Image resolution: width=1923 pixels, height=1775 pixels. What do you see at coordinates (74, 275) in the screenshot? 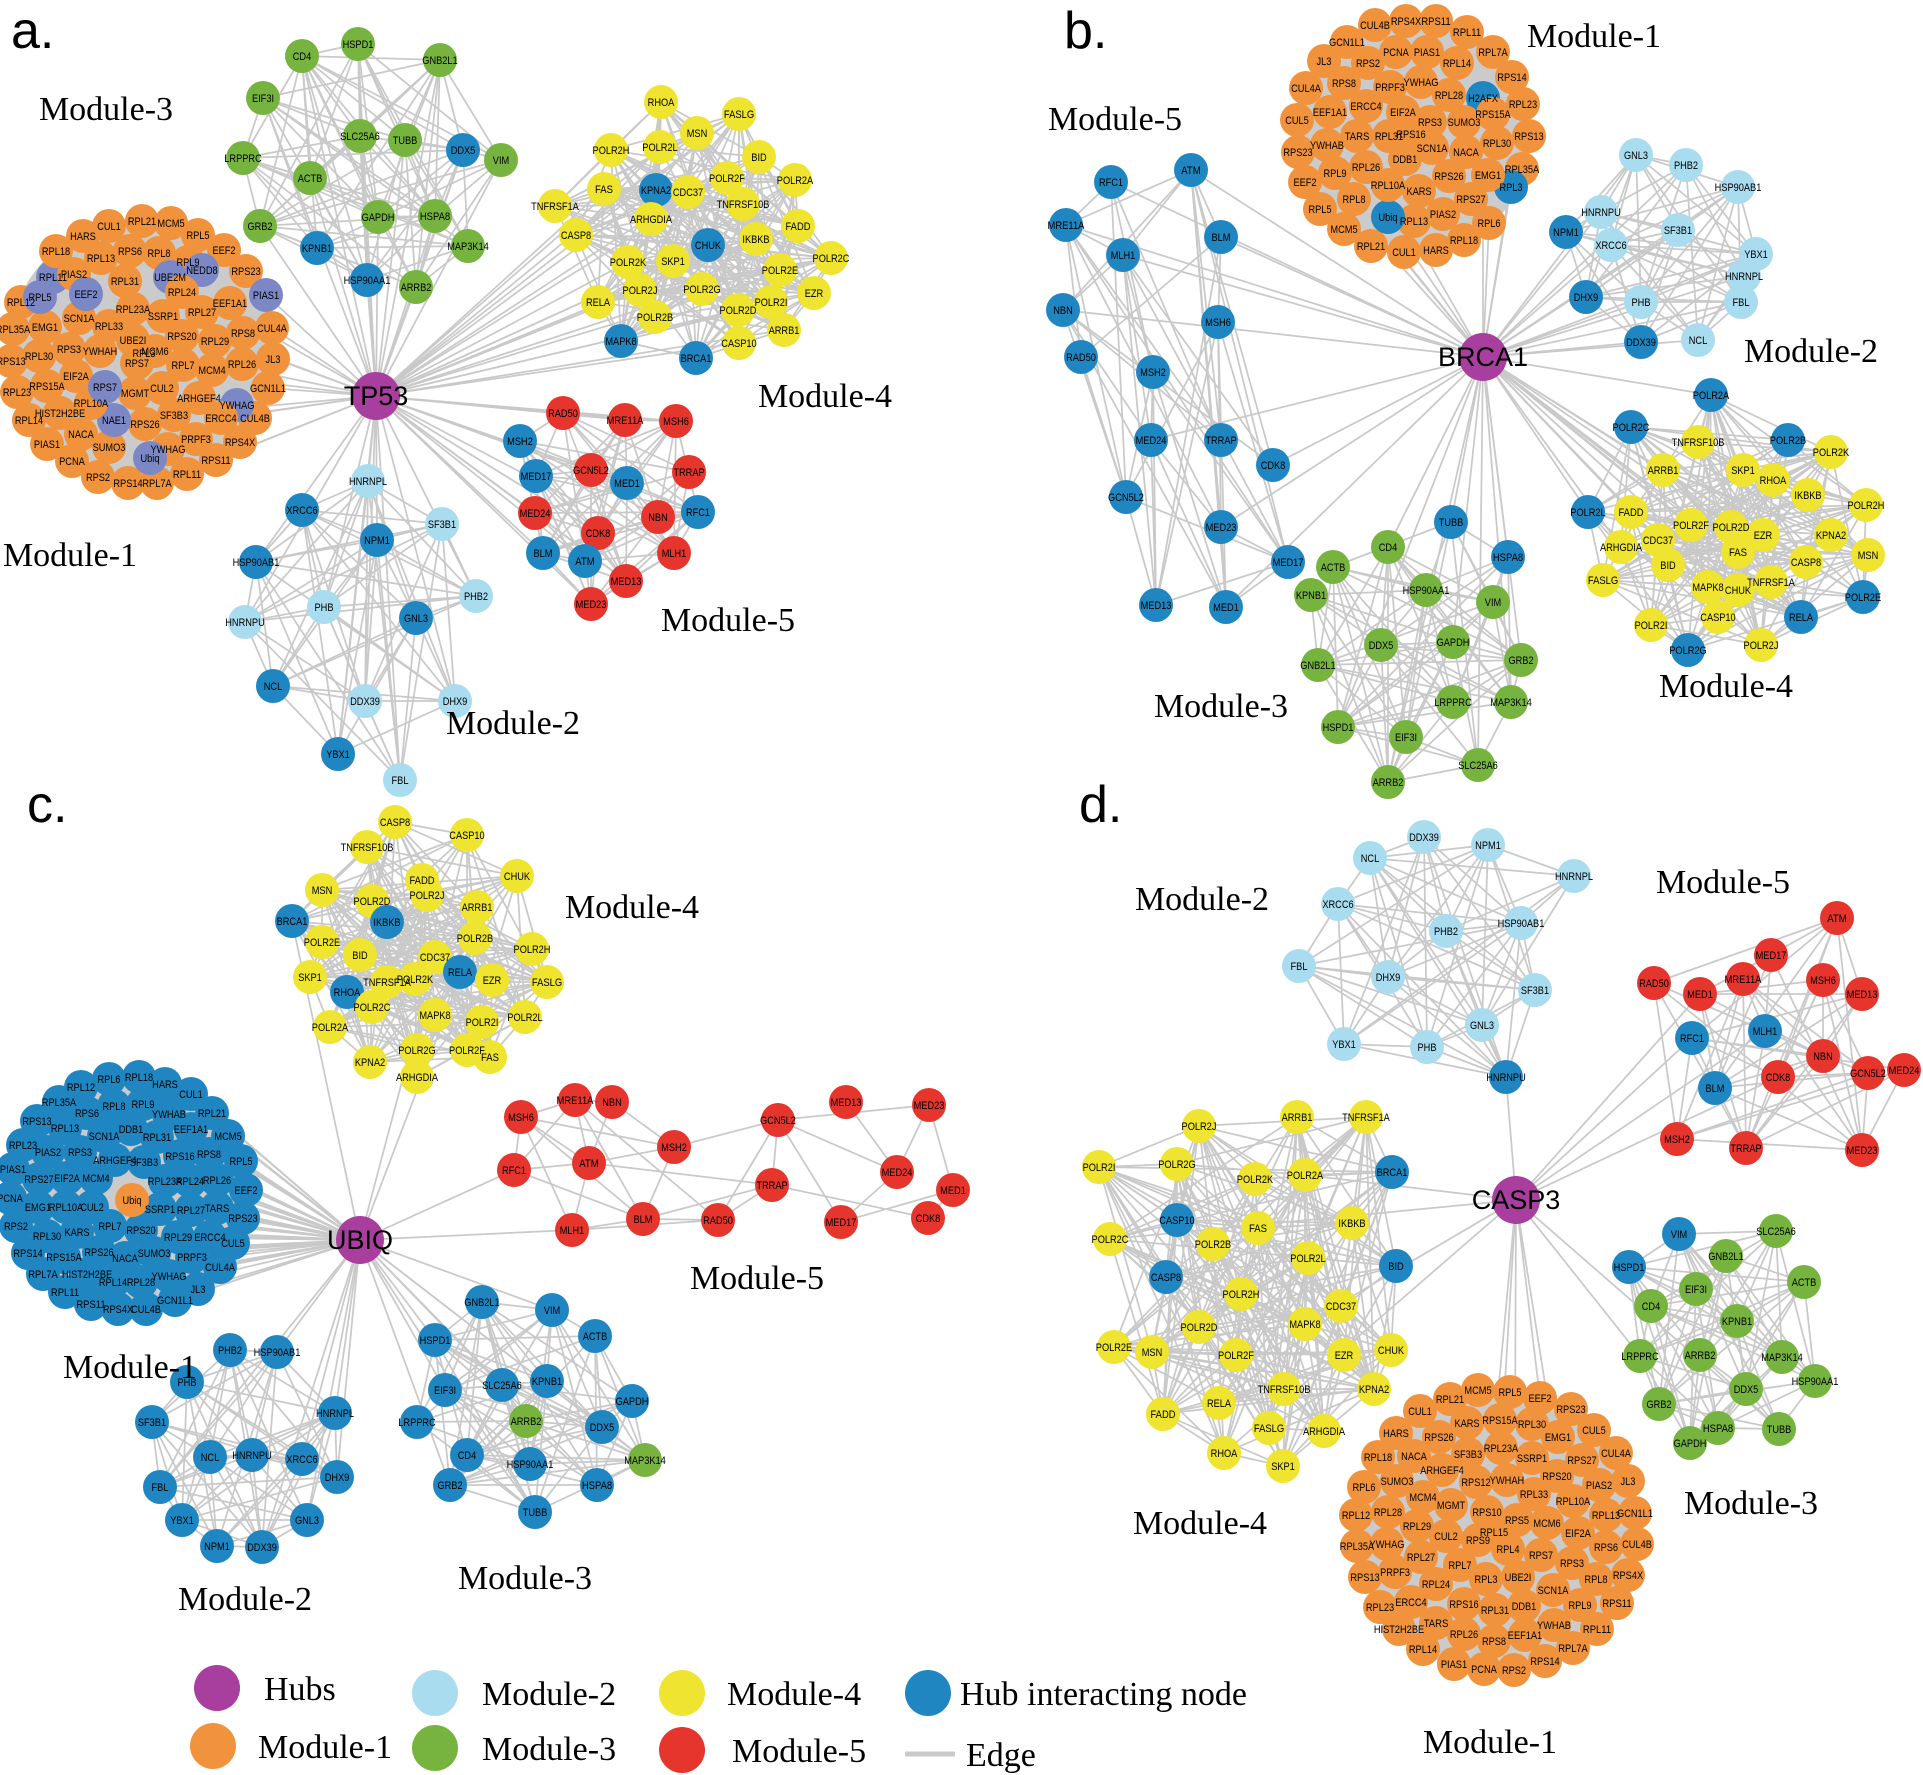
I see `svg-text: PIAS2` at bounding box center [74, 275].